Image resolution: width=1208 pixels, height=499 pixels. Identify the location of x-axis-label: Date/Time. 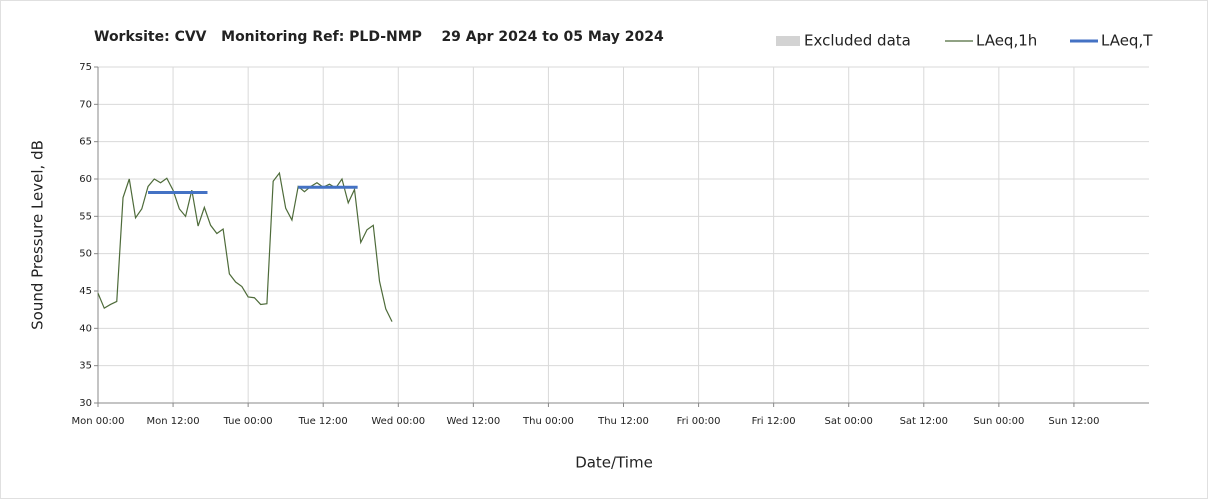
(614, 463).